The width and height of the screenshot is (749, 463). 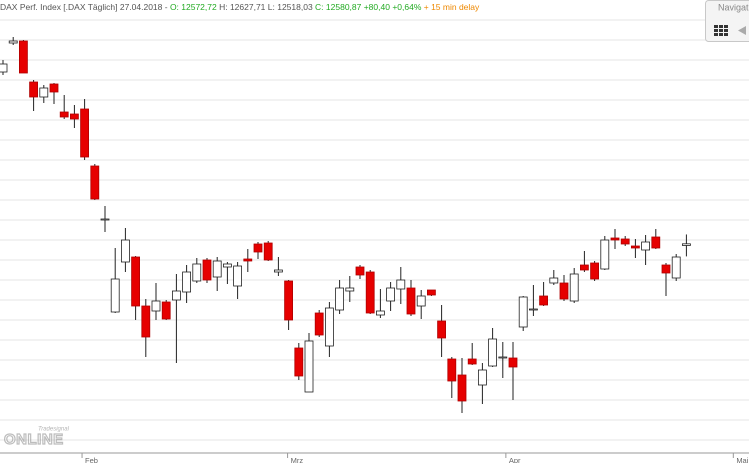 What do you see at coordinates (721, 30) in the screenshot?
I see `grid-icon` at bounding box center [721, 30].